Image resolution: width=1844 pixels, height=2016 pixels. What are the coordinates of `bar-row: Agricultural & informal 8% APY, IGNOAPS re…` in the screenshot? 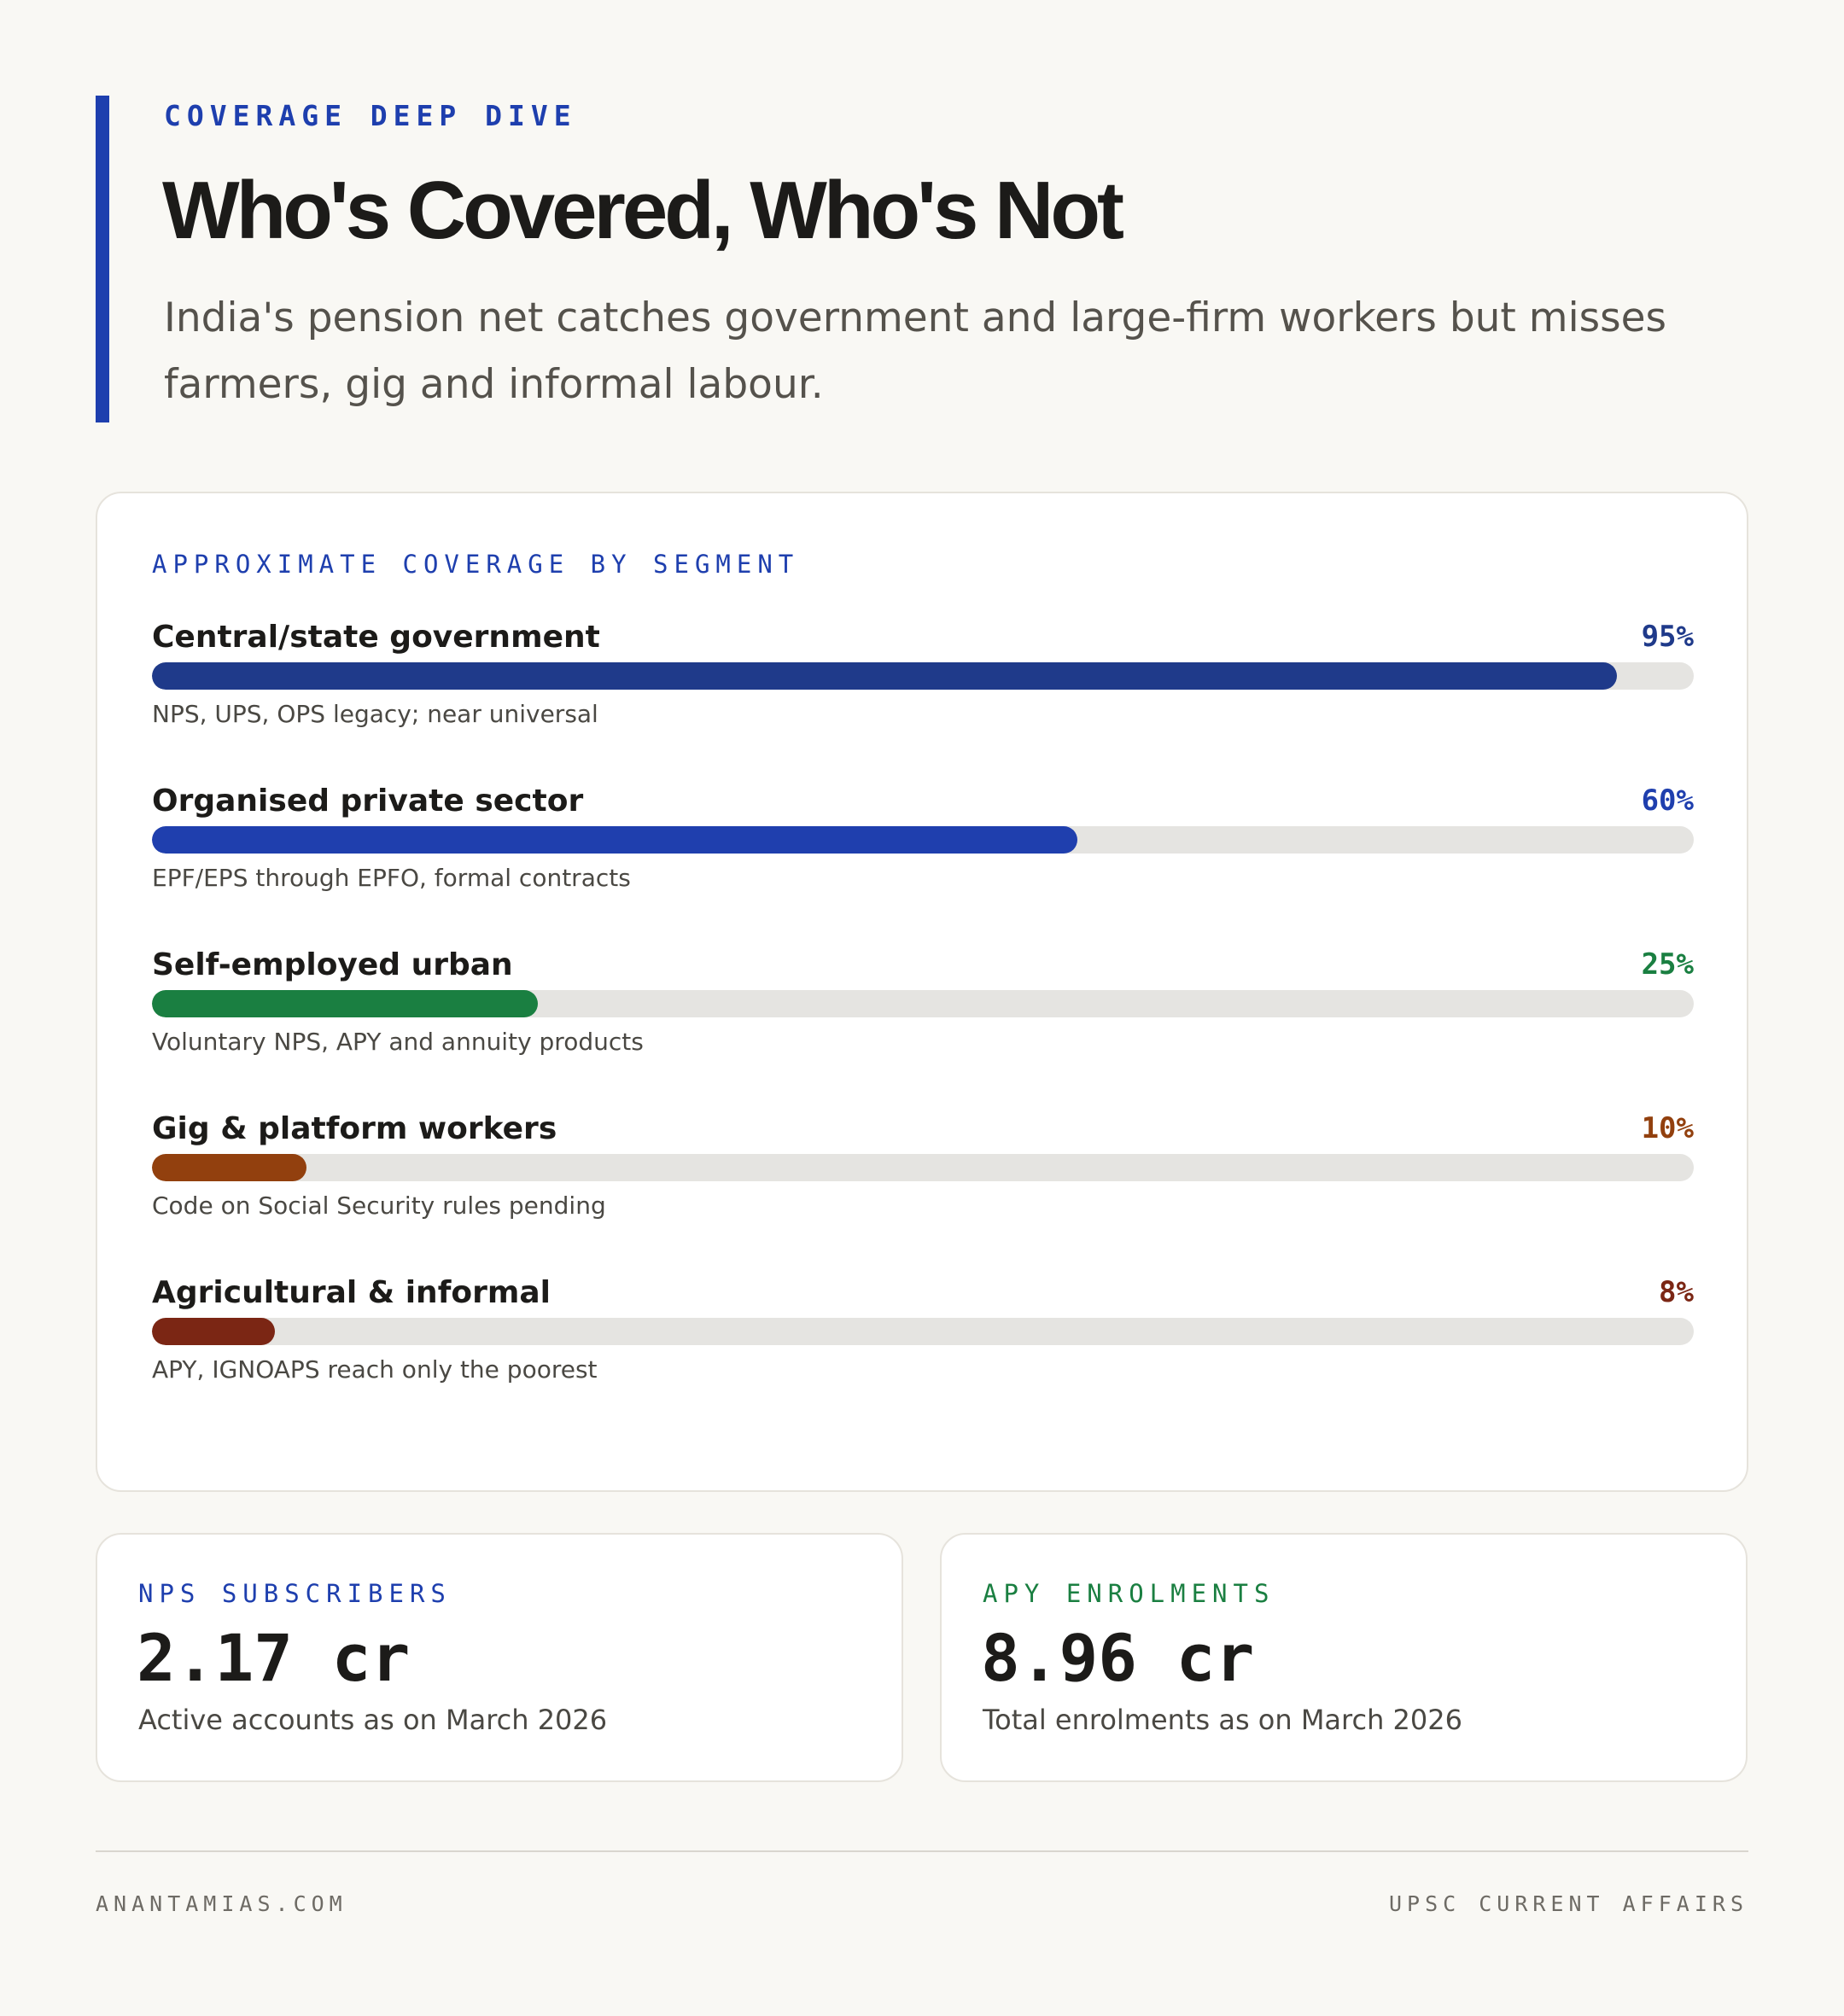 It's located at (923, 1352).